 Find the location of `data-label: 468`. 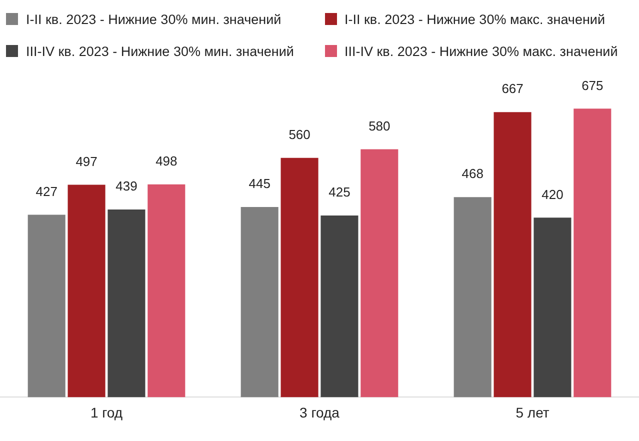

data-label: 468 is located at coordinates (473, 174).